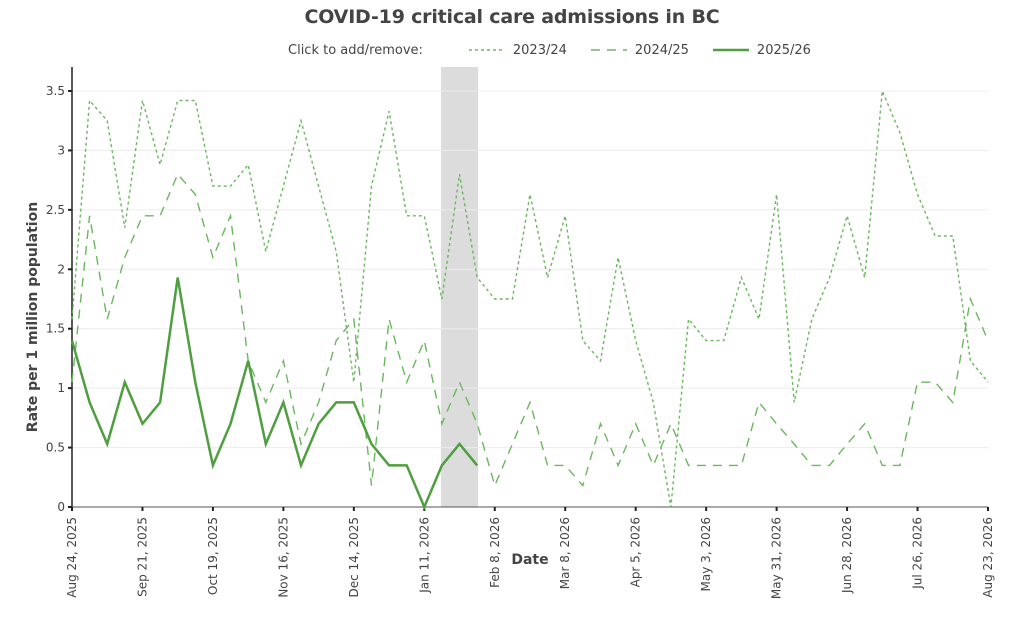  I want to click on x-tick-label: May 31, 2026, so click(777, 558).